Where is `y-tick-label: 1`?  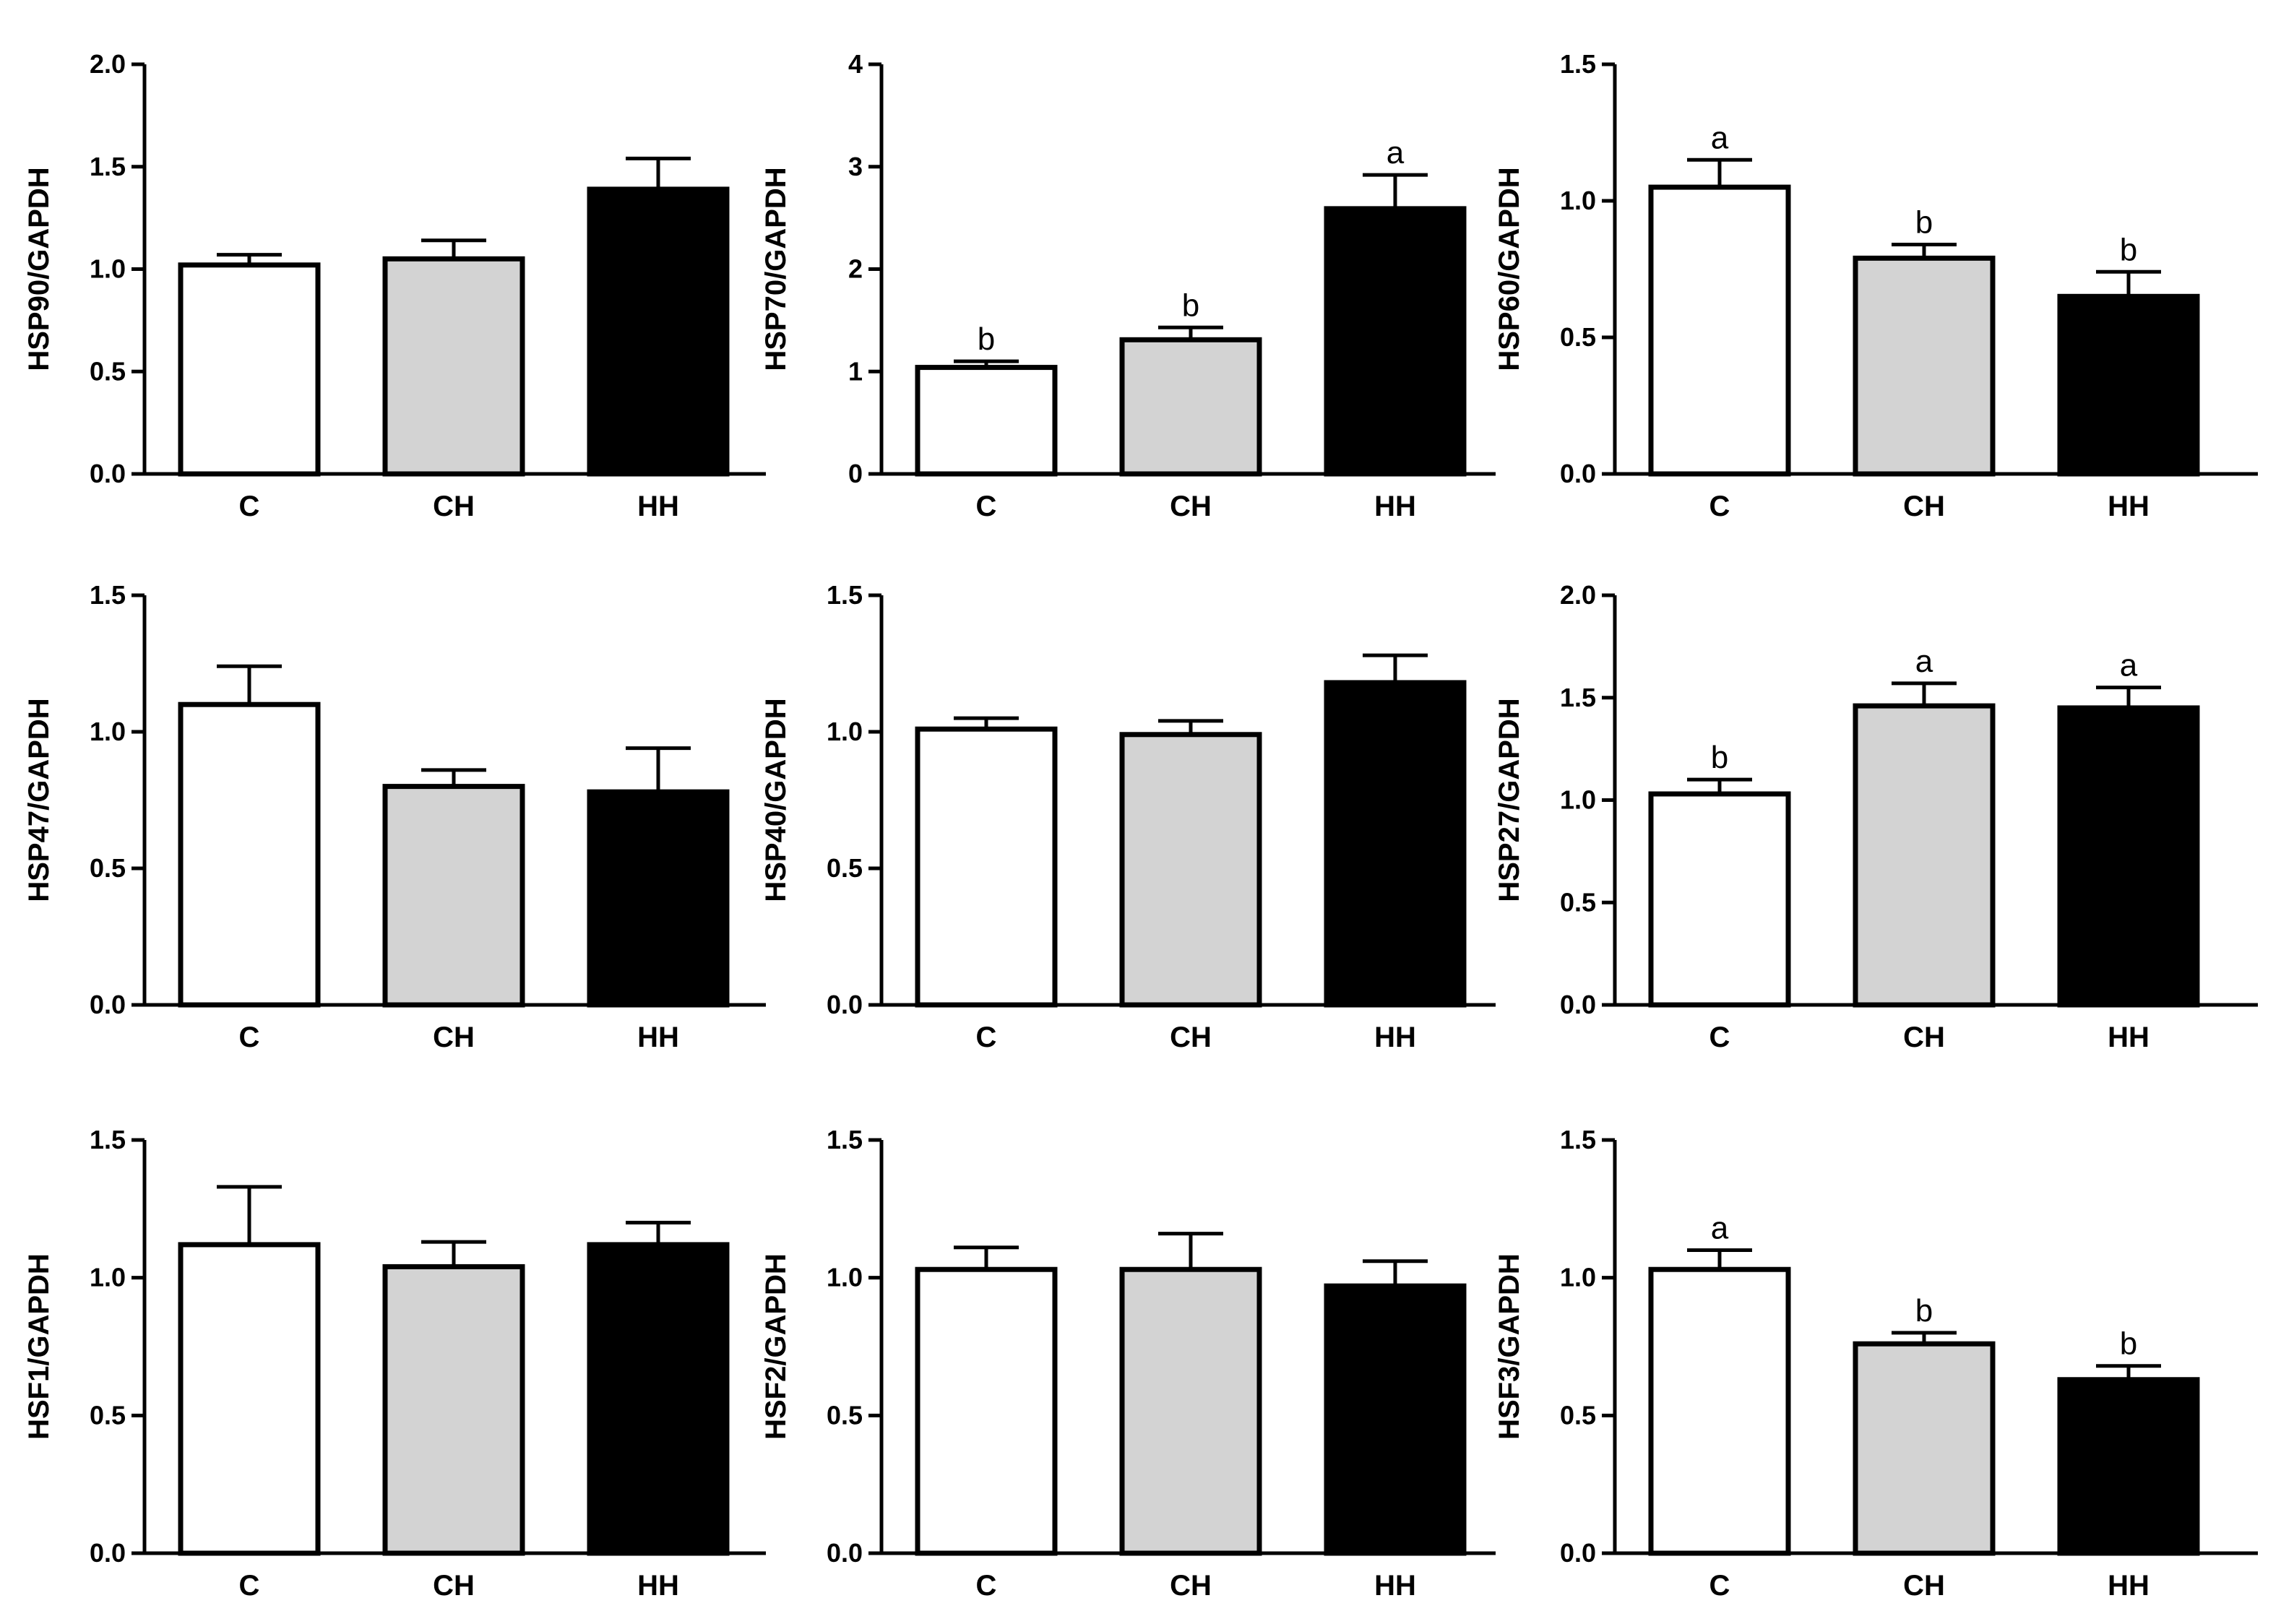 y-tick-label: 1 is located at coordinates (855, 371).